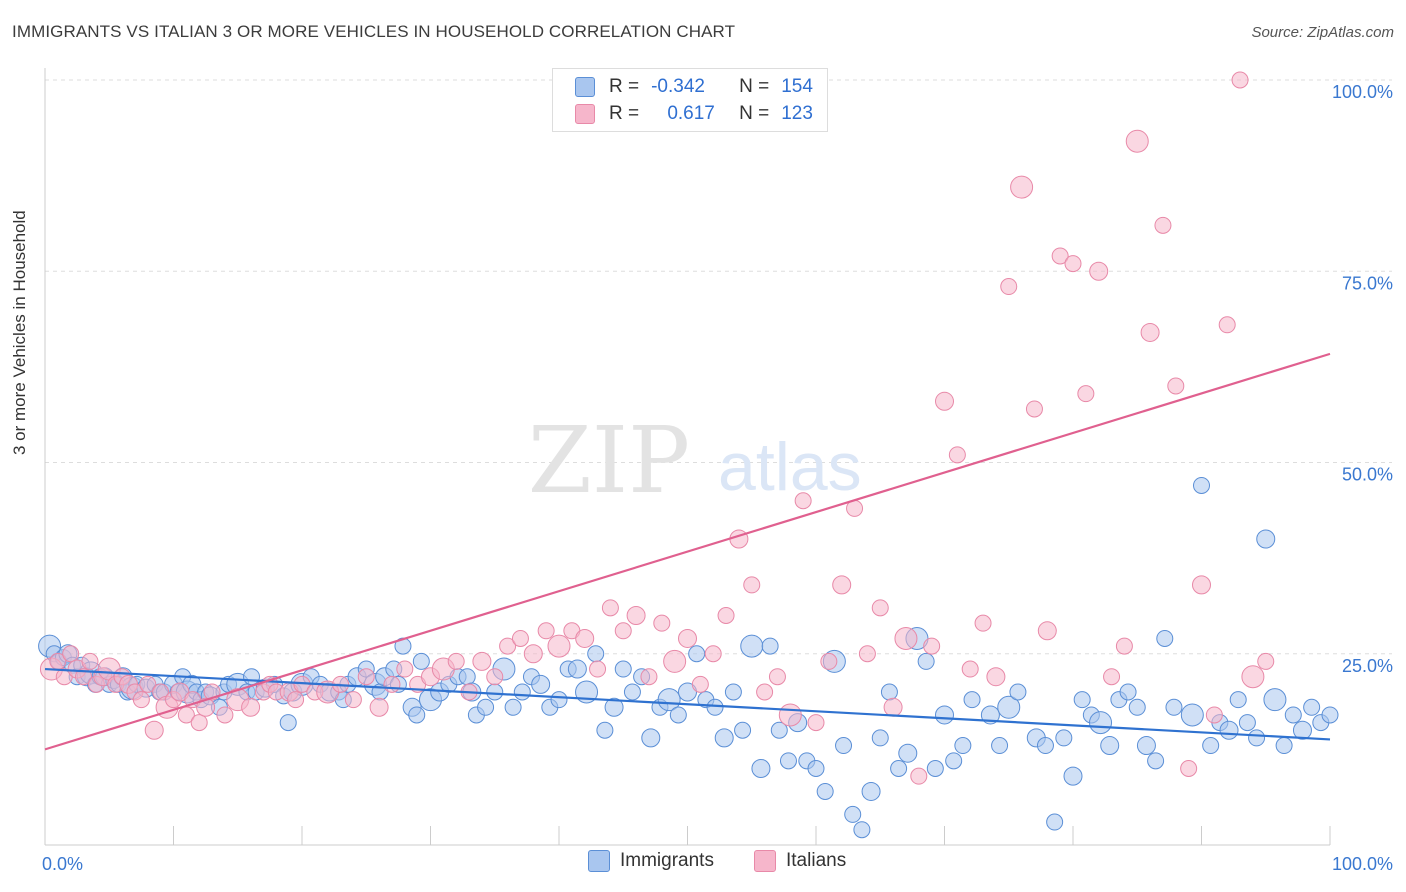 This screenshot has width=1406, height=892. What do you see at coordinates (62, 864) in the screenshot?
I see `x-tick-label-0: 0.0%` at bounding box center [62, 864].